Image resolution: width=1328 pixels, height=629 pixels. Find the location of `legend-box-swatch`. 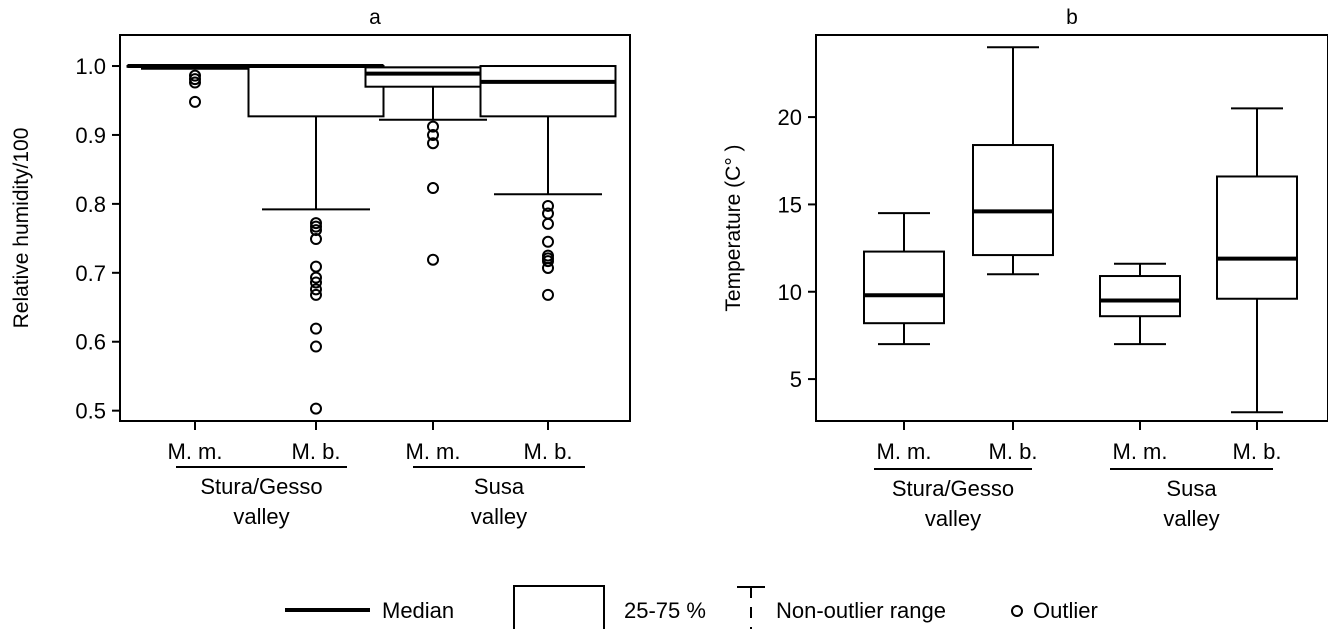

legend-box-swatch is located at coordinates (559, 607).